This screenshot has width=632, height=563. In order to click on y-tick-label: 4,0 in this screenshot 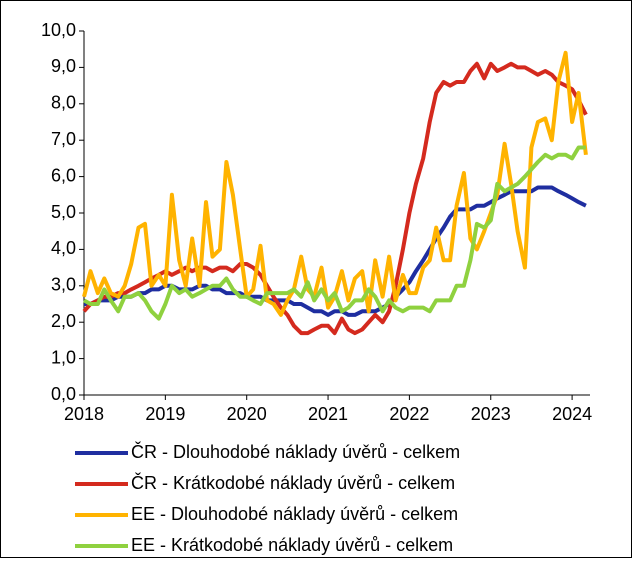, I will do `click(63, 248)`.